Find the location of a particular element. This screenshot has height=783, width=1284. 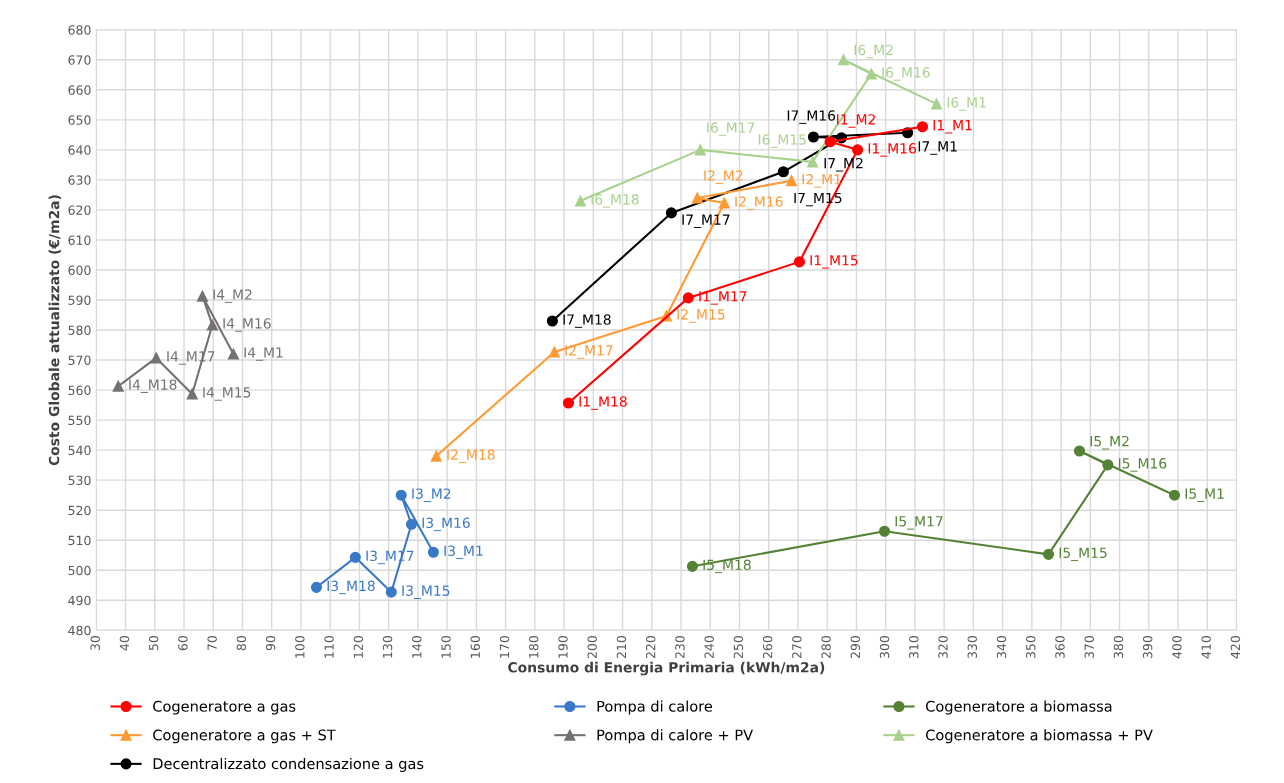

legend-label: Decentralizzato condensazione a gas is located at coordinates (288, 764).